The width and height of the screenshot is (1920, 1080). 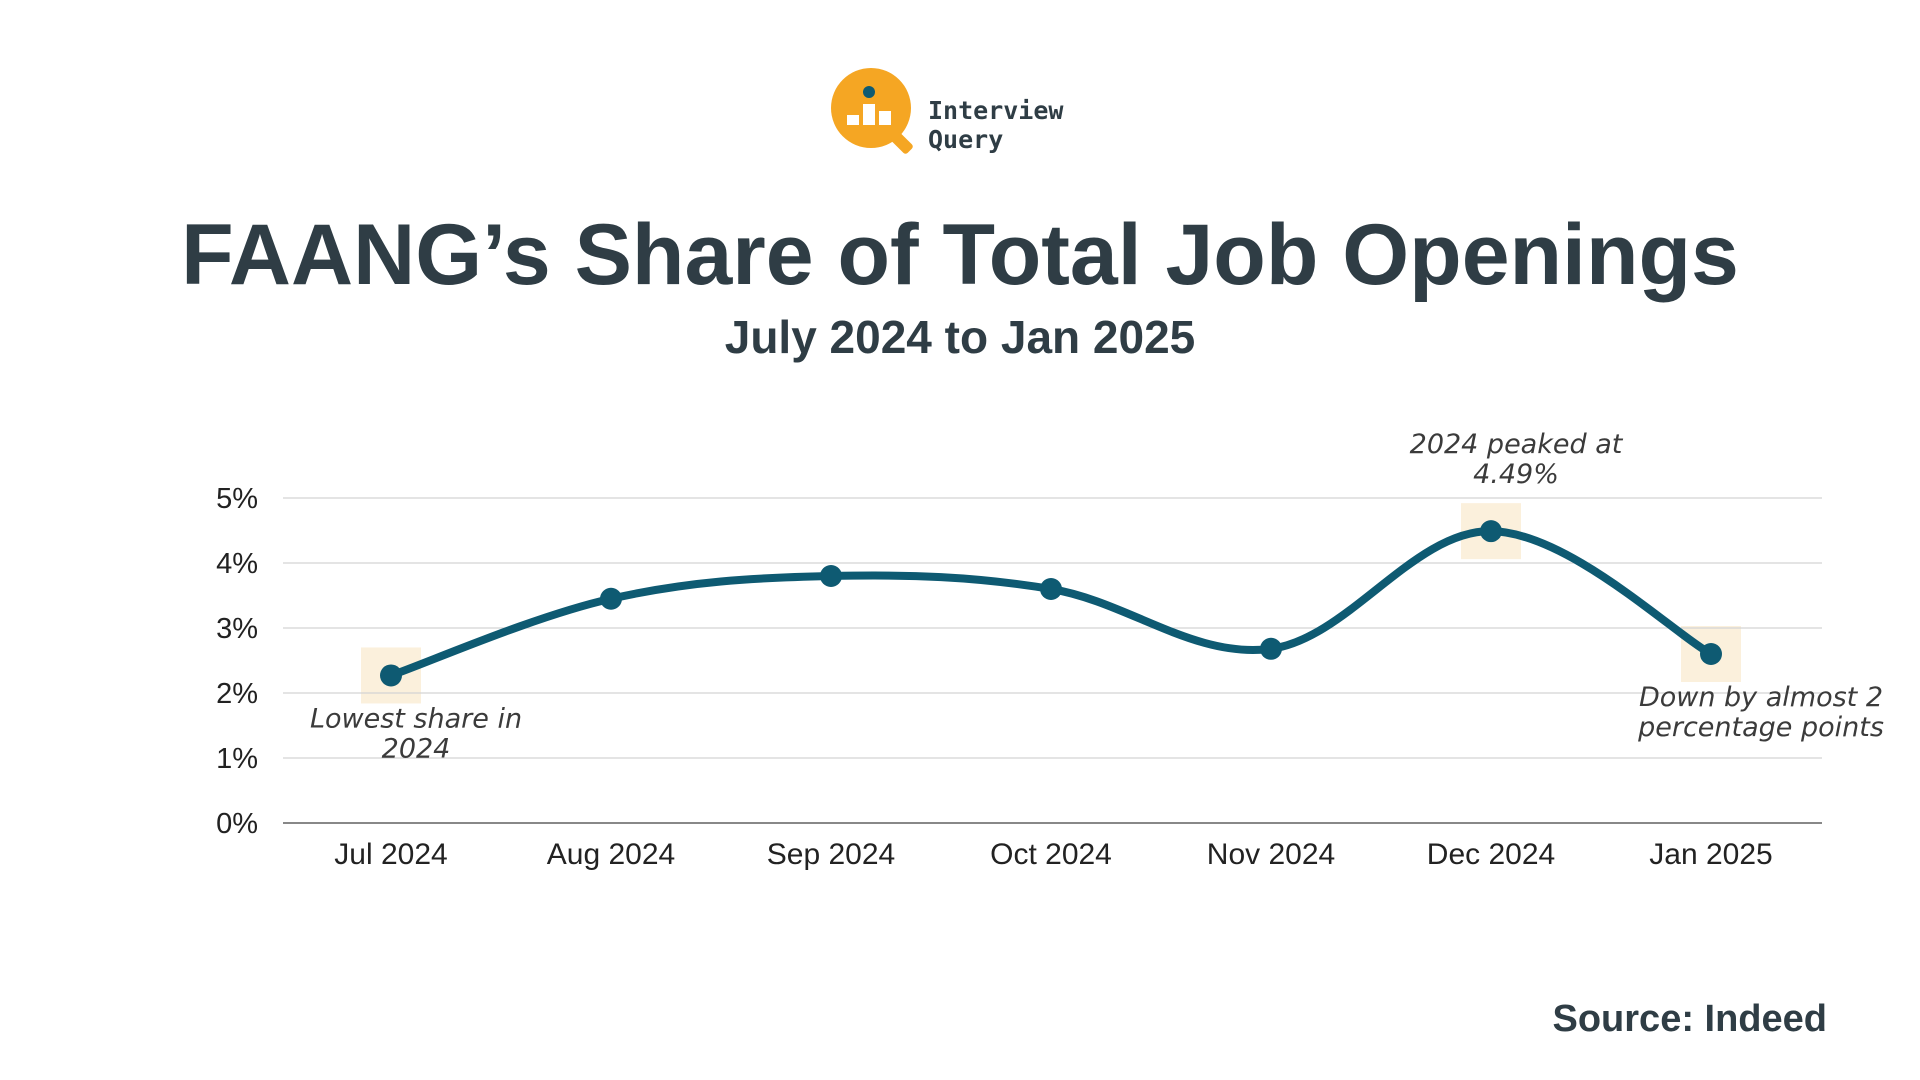 I want to click on chart-title: FAANG’s Share of Total Job Openings, so click(x=960, y=255).